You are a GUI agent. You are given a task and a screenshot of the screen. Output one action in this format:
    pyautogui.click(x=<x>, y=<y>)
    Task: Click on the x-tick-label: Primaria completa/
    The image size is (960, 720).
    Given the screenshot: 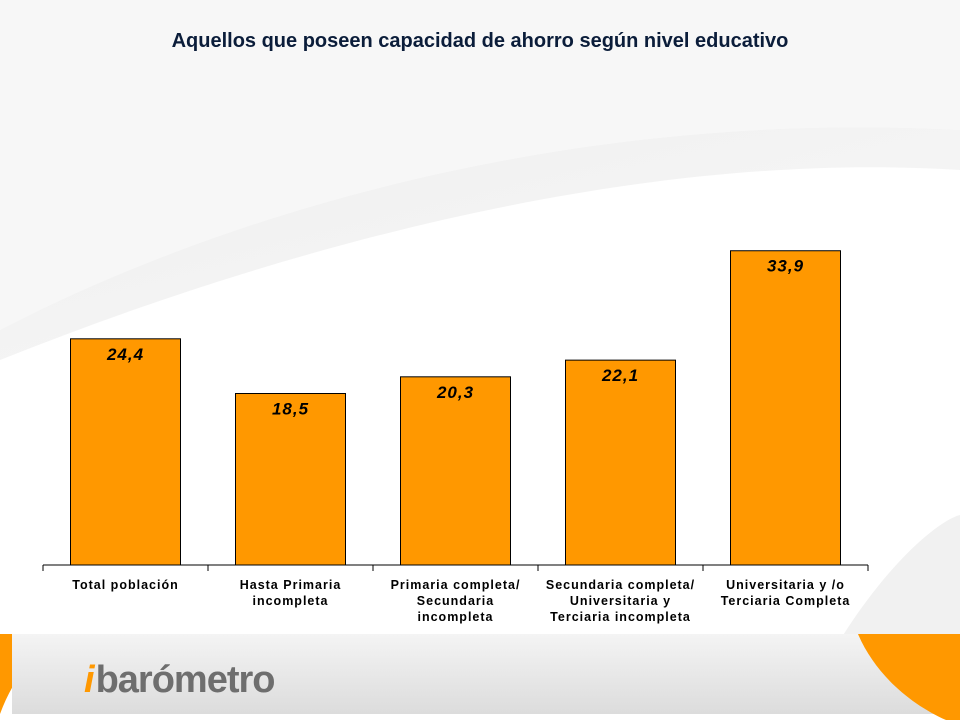 What is the action you would take?
    pyautogui.click(x=456, y=585)
    